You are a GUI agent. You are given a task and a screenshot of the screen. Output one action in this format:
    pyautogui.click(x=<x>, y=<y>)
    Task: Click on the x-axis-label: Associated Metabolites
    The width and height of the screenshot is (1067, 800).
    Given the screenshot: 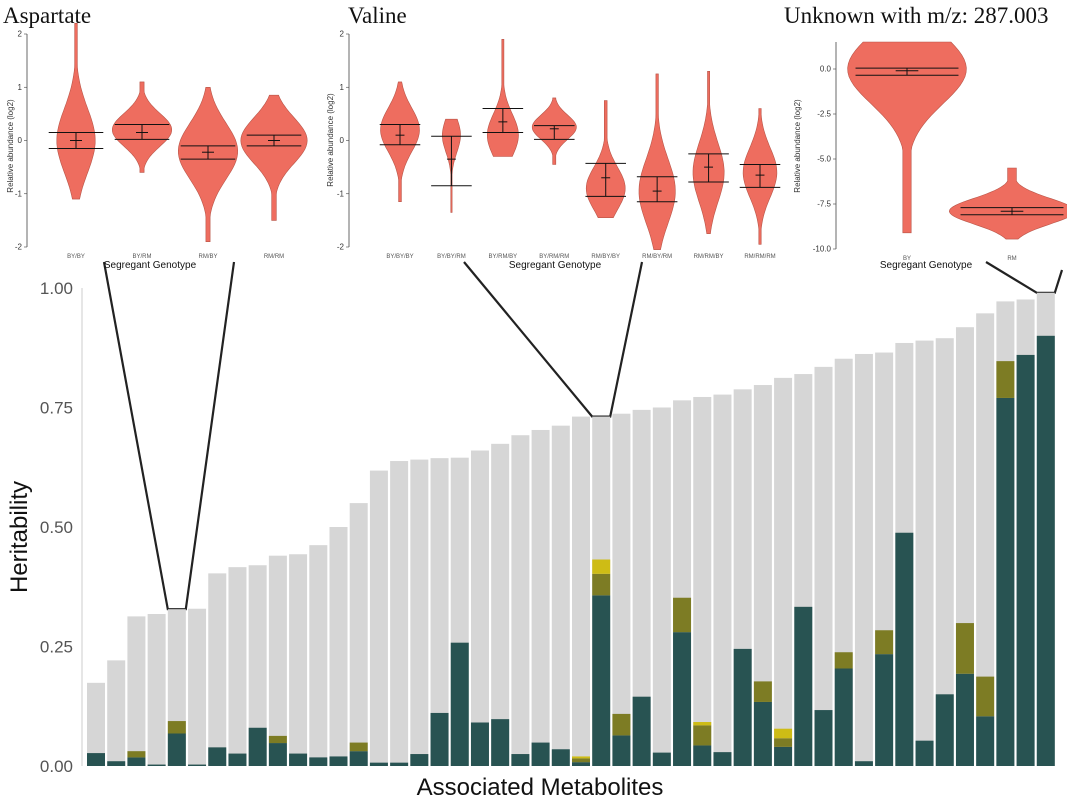 What is the action you would take?
    pyautogui.click(x=540, y=787)
    